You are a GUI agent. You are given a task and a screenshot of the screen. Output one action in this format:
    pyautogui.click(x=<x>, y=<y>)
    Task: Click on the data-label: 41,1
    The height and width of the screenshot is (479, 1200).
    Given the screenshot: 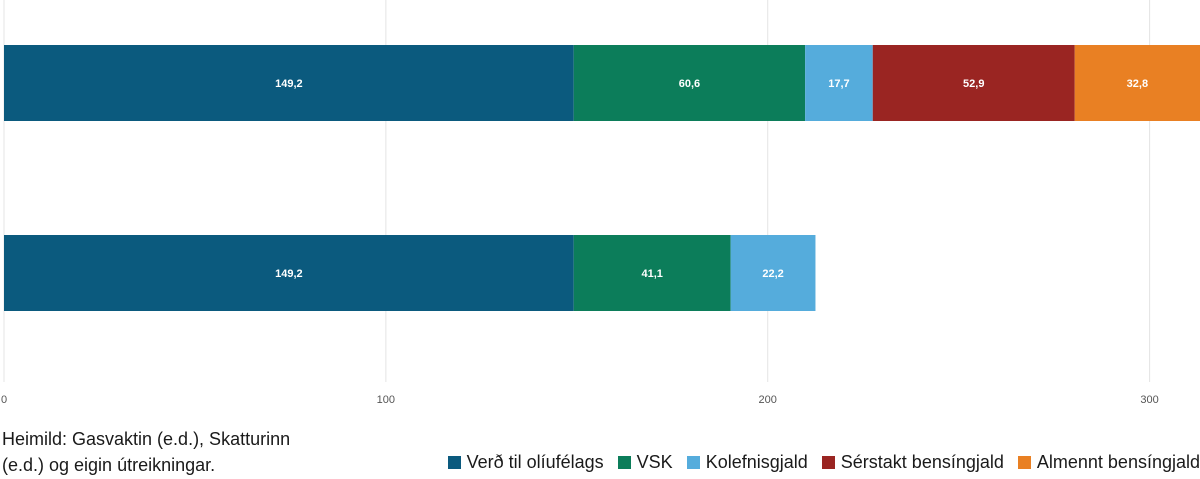 What is the action you would take?
    pyautogui.click(x=652, y=274)
    